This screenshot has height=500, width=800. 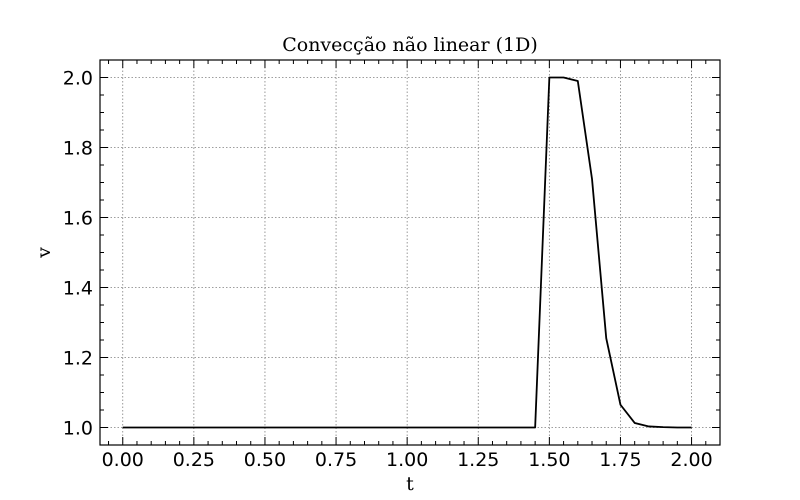 I want to click on x-tick-label: 1.25, so click(x=478, y=460).